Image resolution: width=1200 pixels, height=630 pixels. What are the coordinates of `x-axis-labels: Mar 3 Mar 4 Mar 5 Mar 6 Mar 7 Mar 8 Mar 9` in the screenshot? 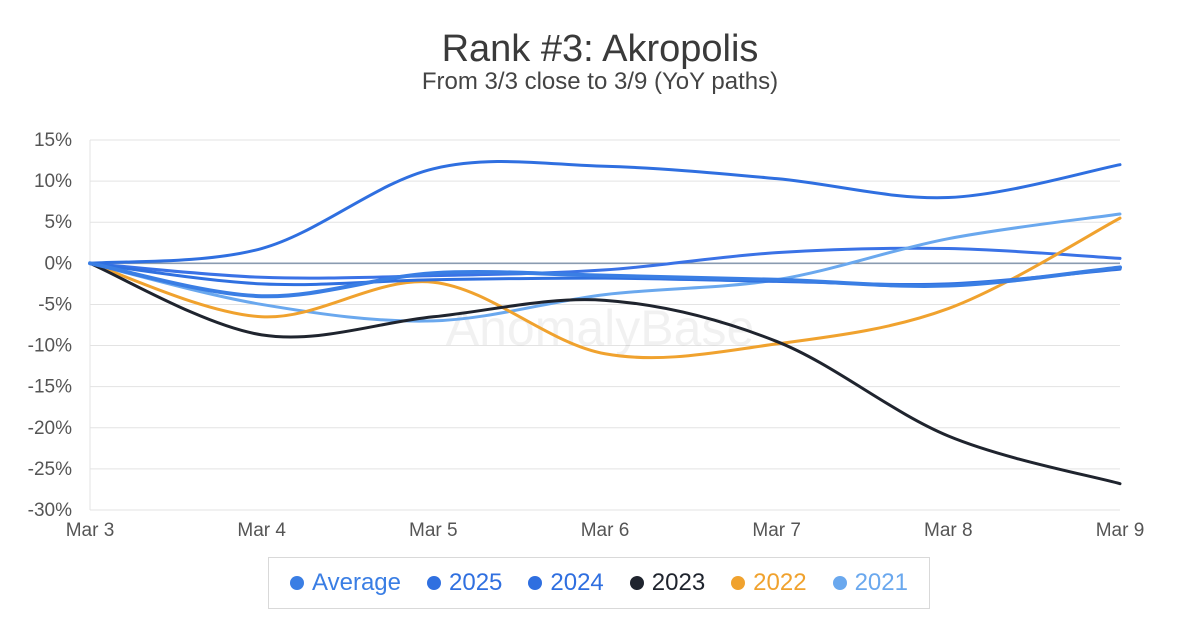 It's located at (605, 530).